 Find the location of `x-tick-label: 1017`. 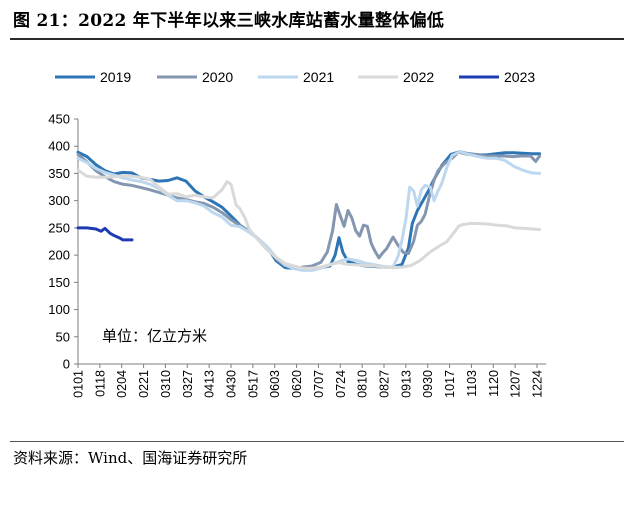

x-tick-label: 1017 is located at coordinates (450, 384).